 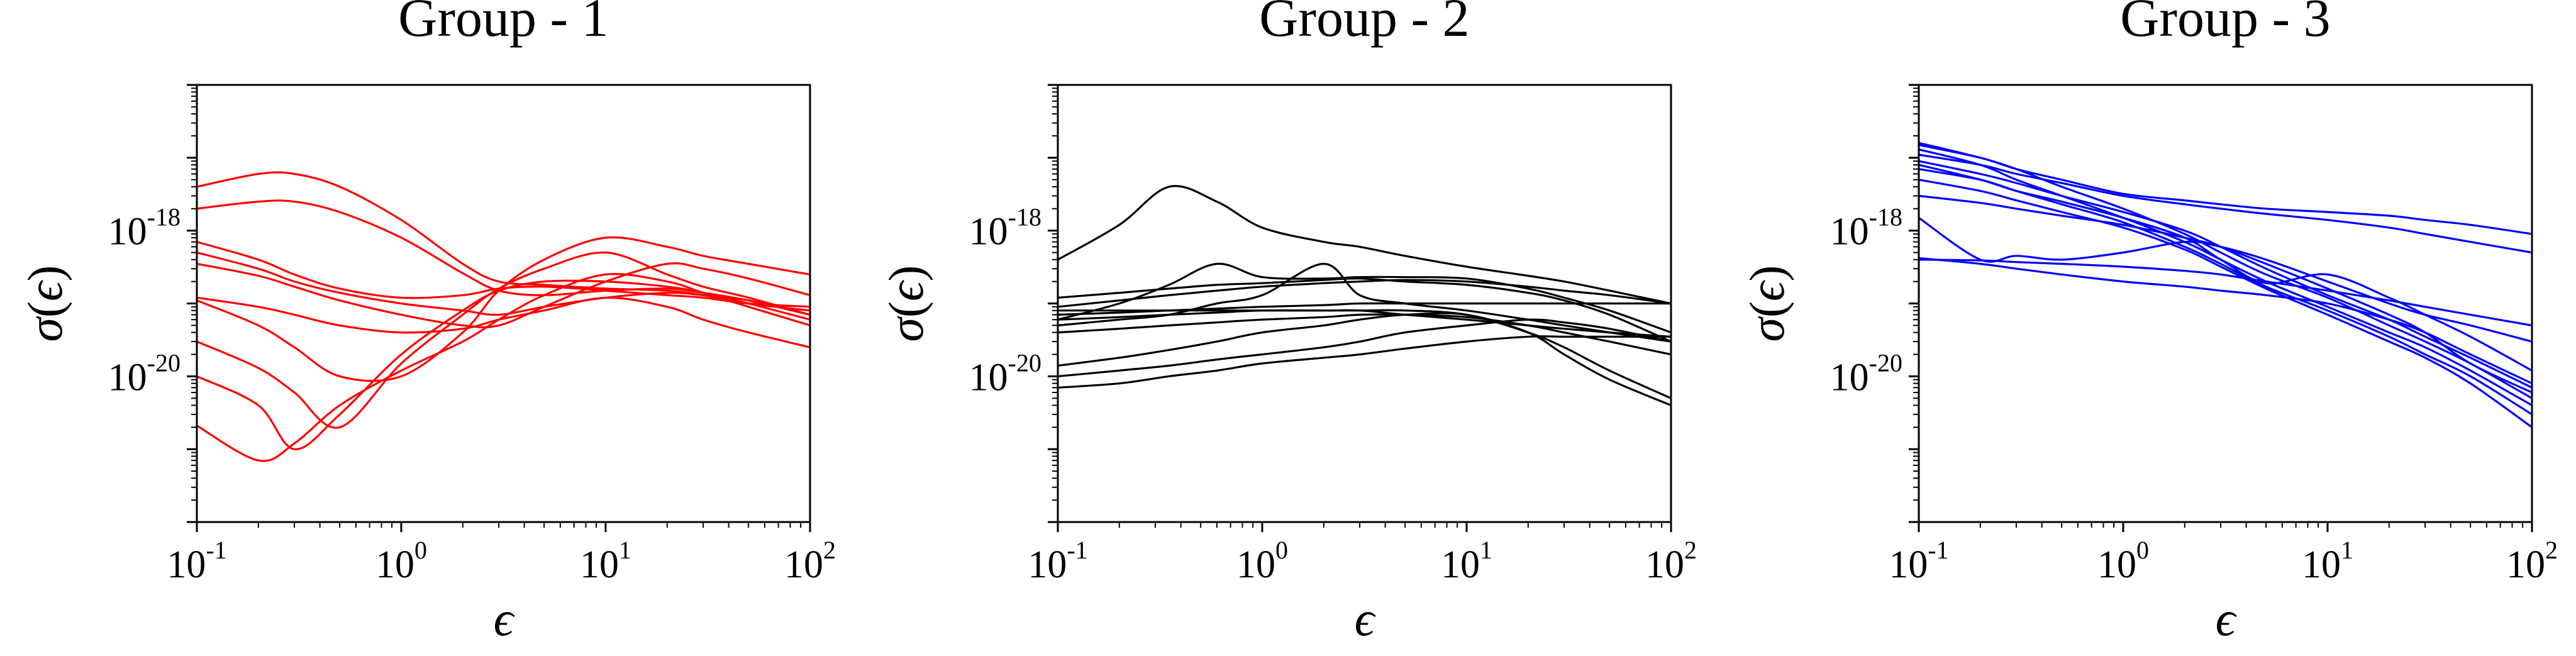 I want to click on panel-3-x-tick-label: 10¹, so click(x=2327, y=561).